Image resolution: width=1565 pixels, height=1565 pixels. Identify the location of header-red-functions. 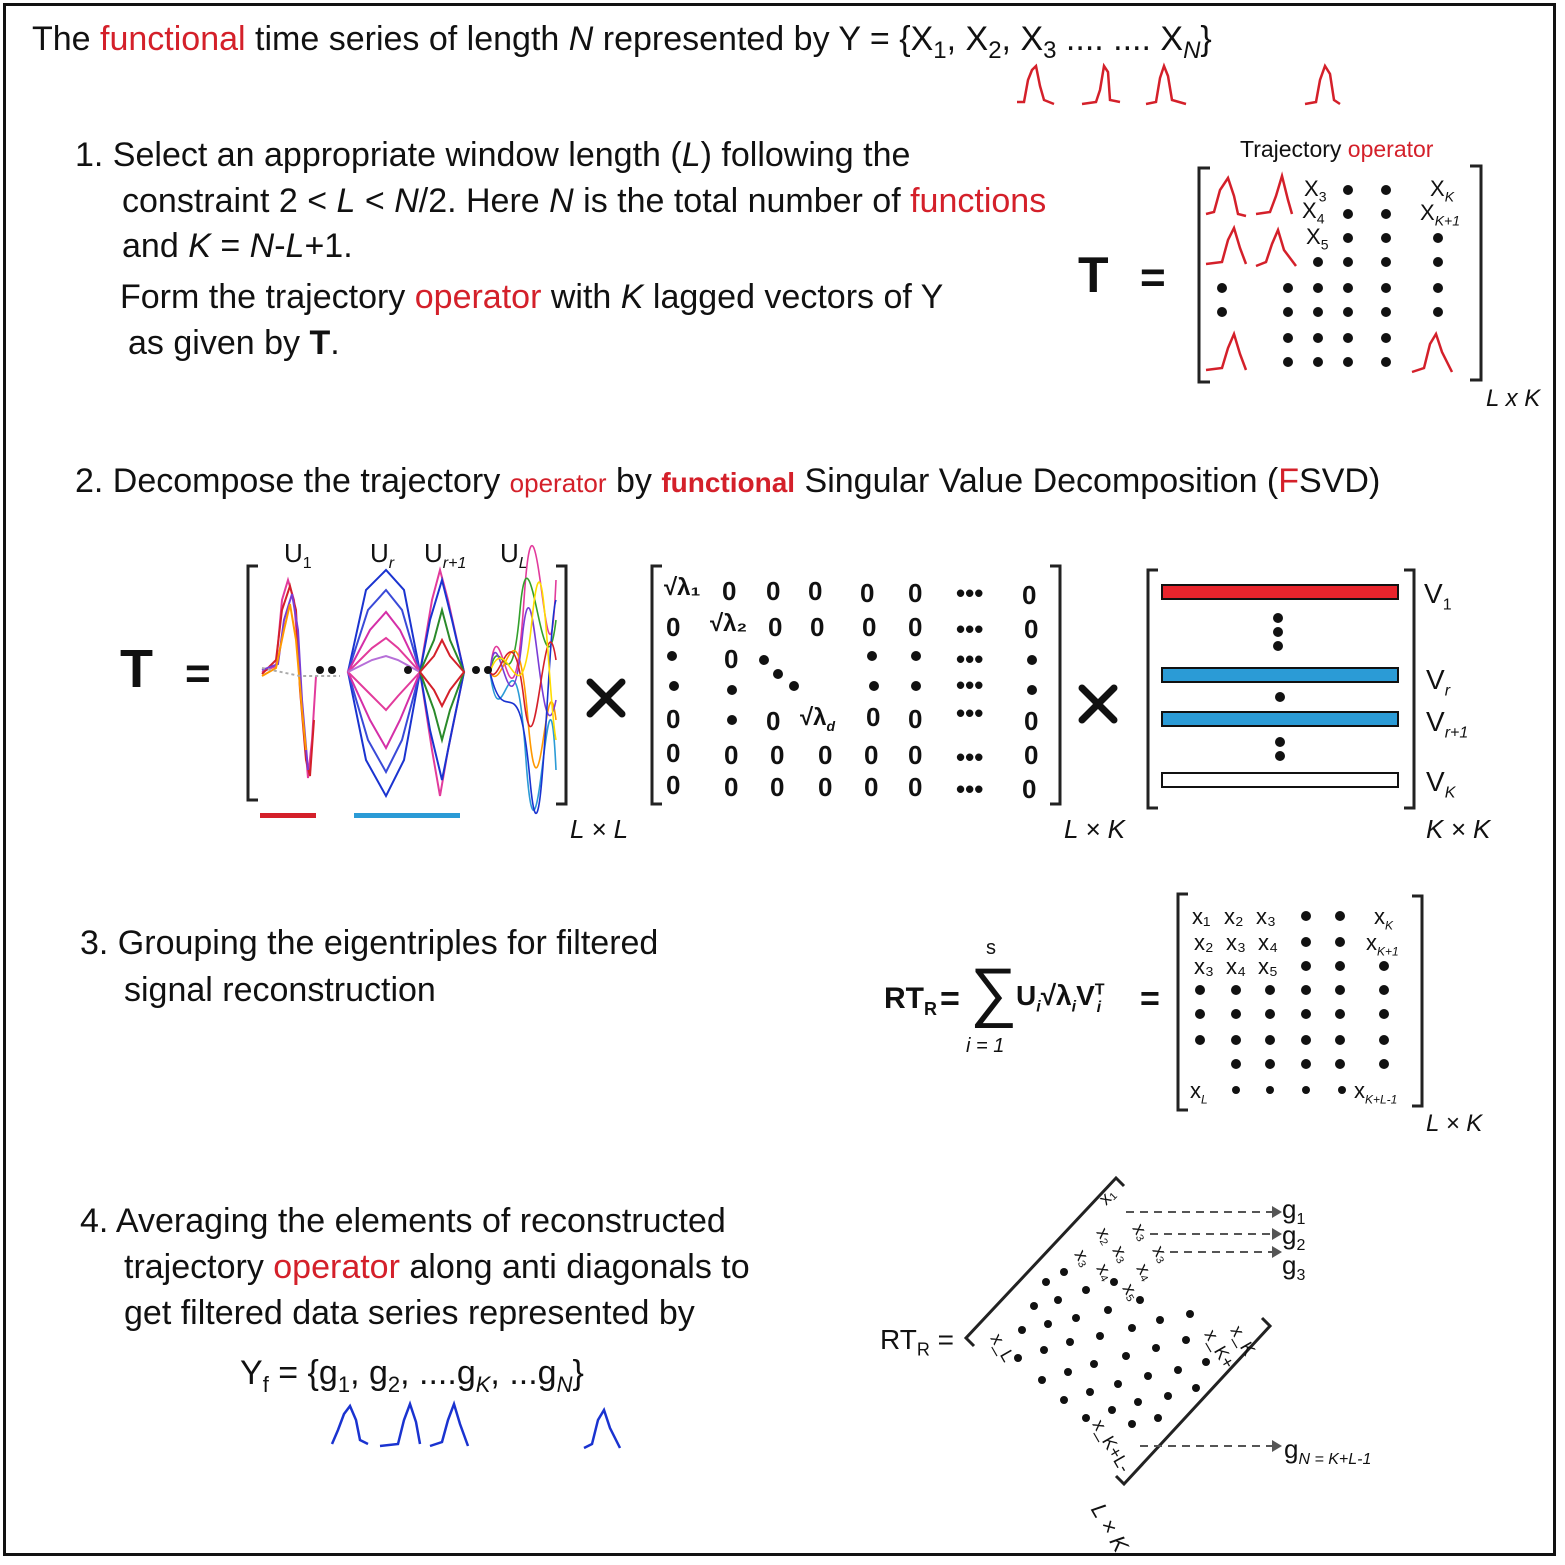
(1179, 84).